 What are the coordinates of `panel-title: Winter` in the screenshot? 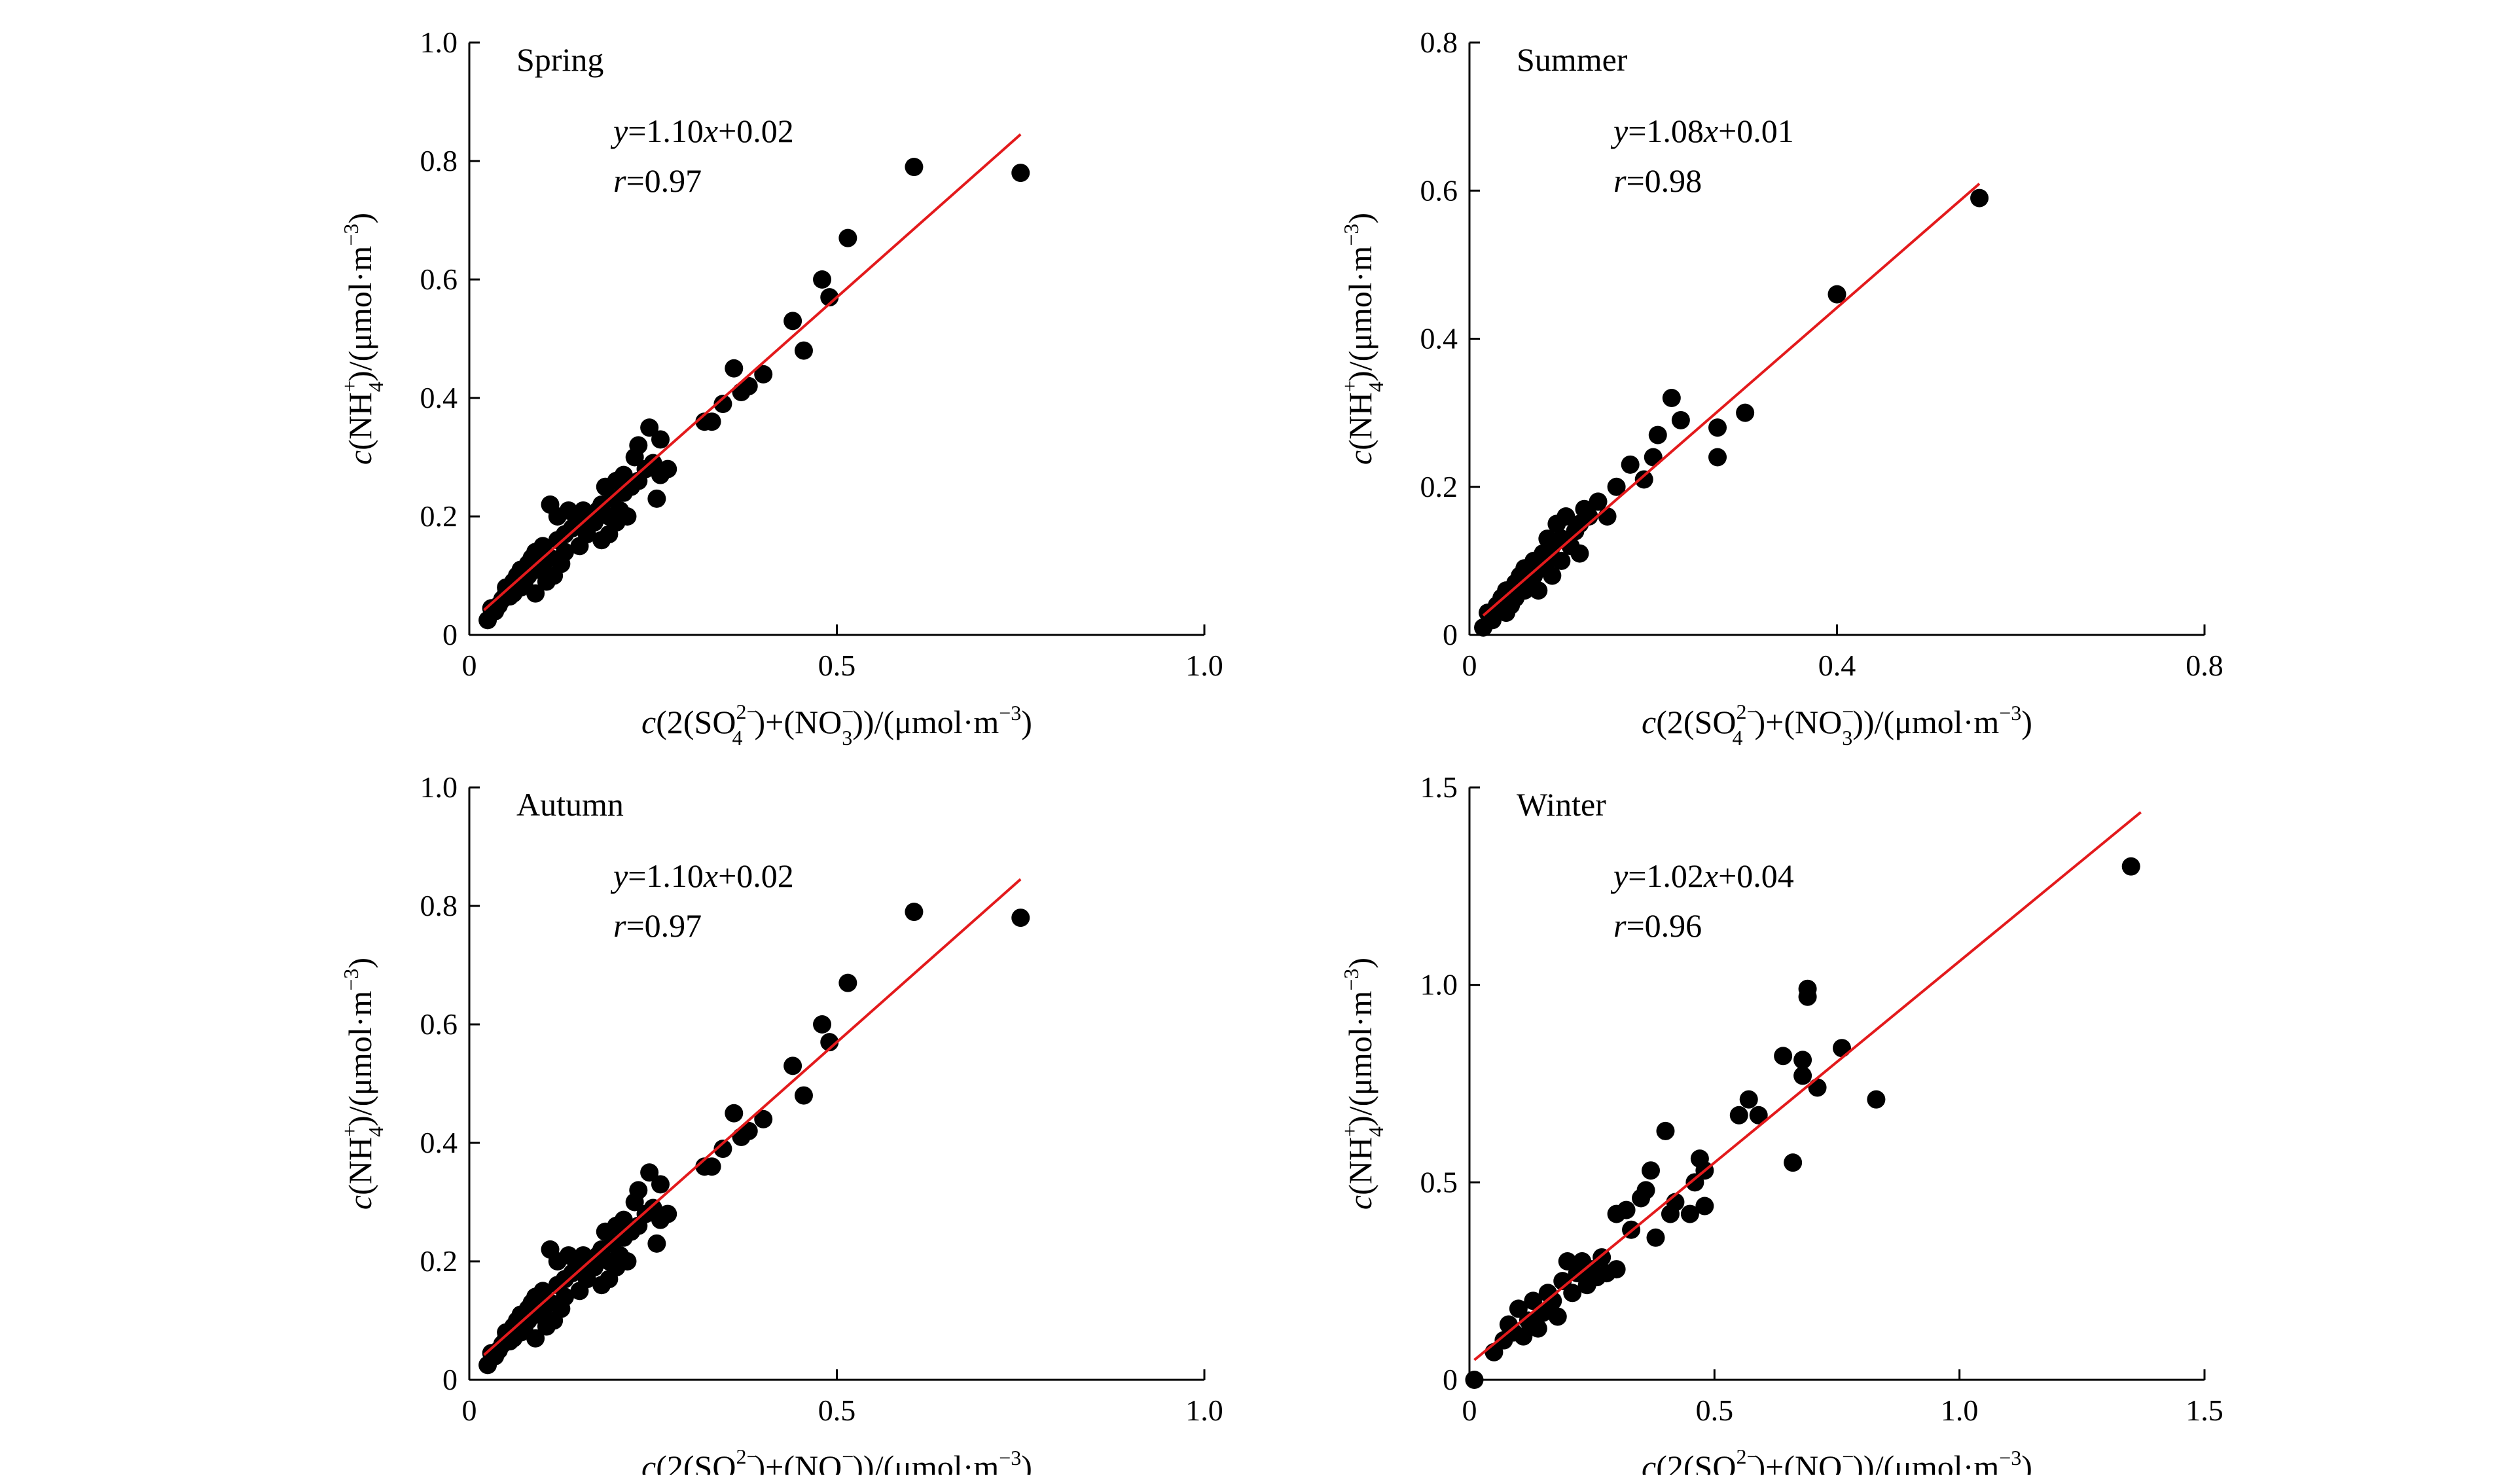 It's located at (1561, 804).